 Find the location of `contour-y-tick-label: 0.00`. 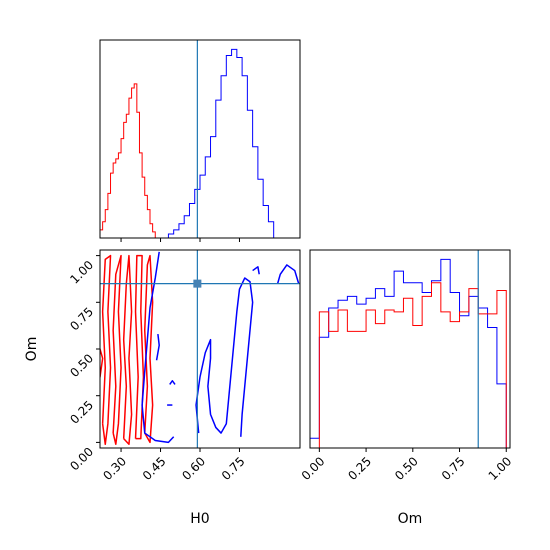

contour-y-tick-label: 0.00 is located at coordinates (81, 459).